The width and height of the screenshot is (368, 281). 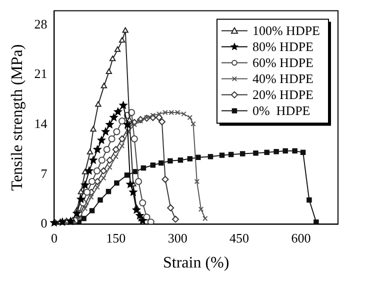 I want to click on legend-label: 100% HDPE, so click(x=286, y=30).